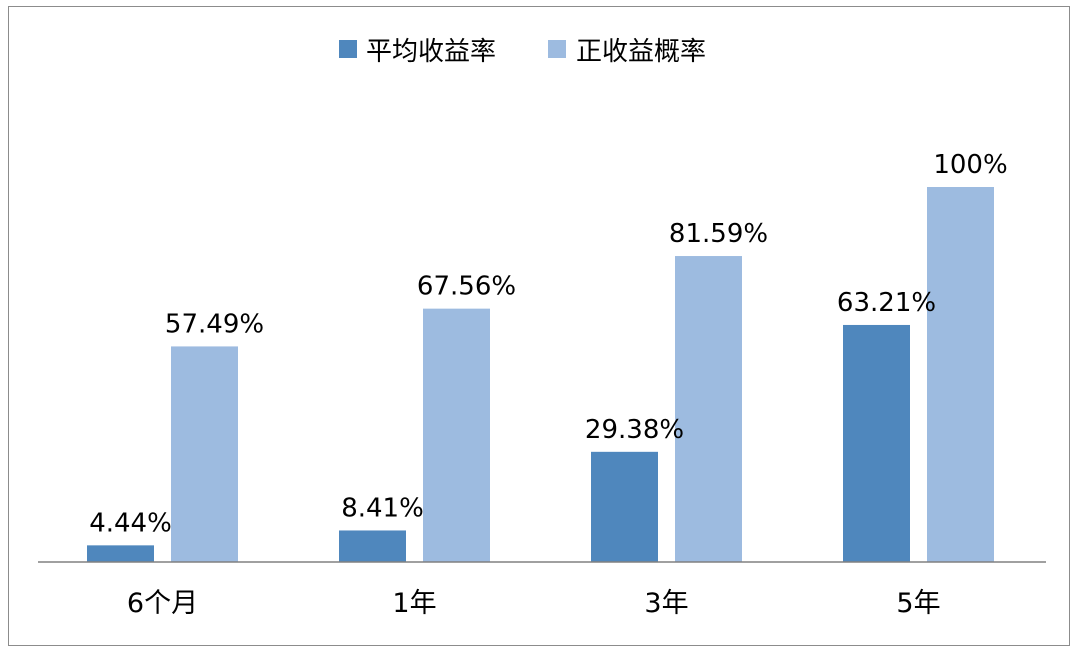 Image resolution: width=1080 pixels, height=654 pixels. What do you see at coordinates (162, 603) in the screenshot?
I see `x-tick-label-0: 6个月` at bounding box center [162, 603].